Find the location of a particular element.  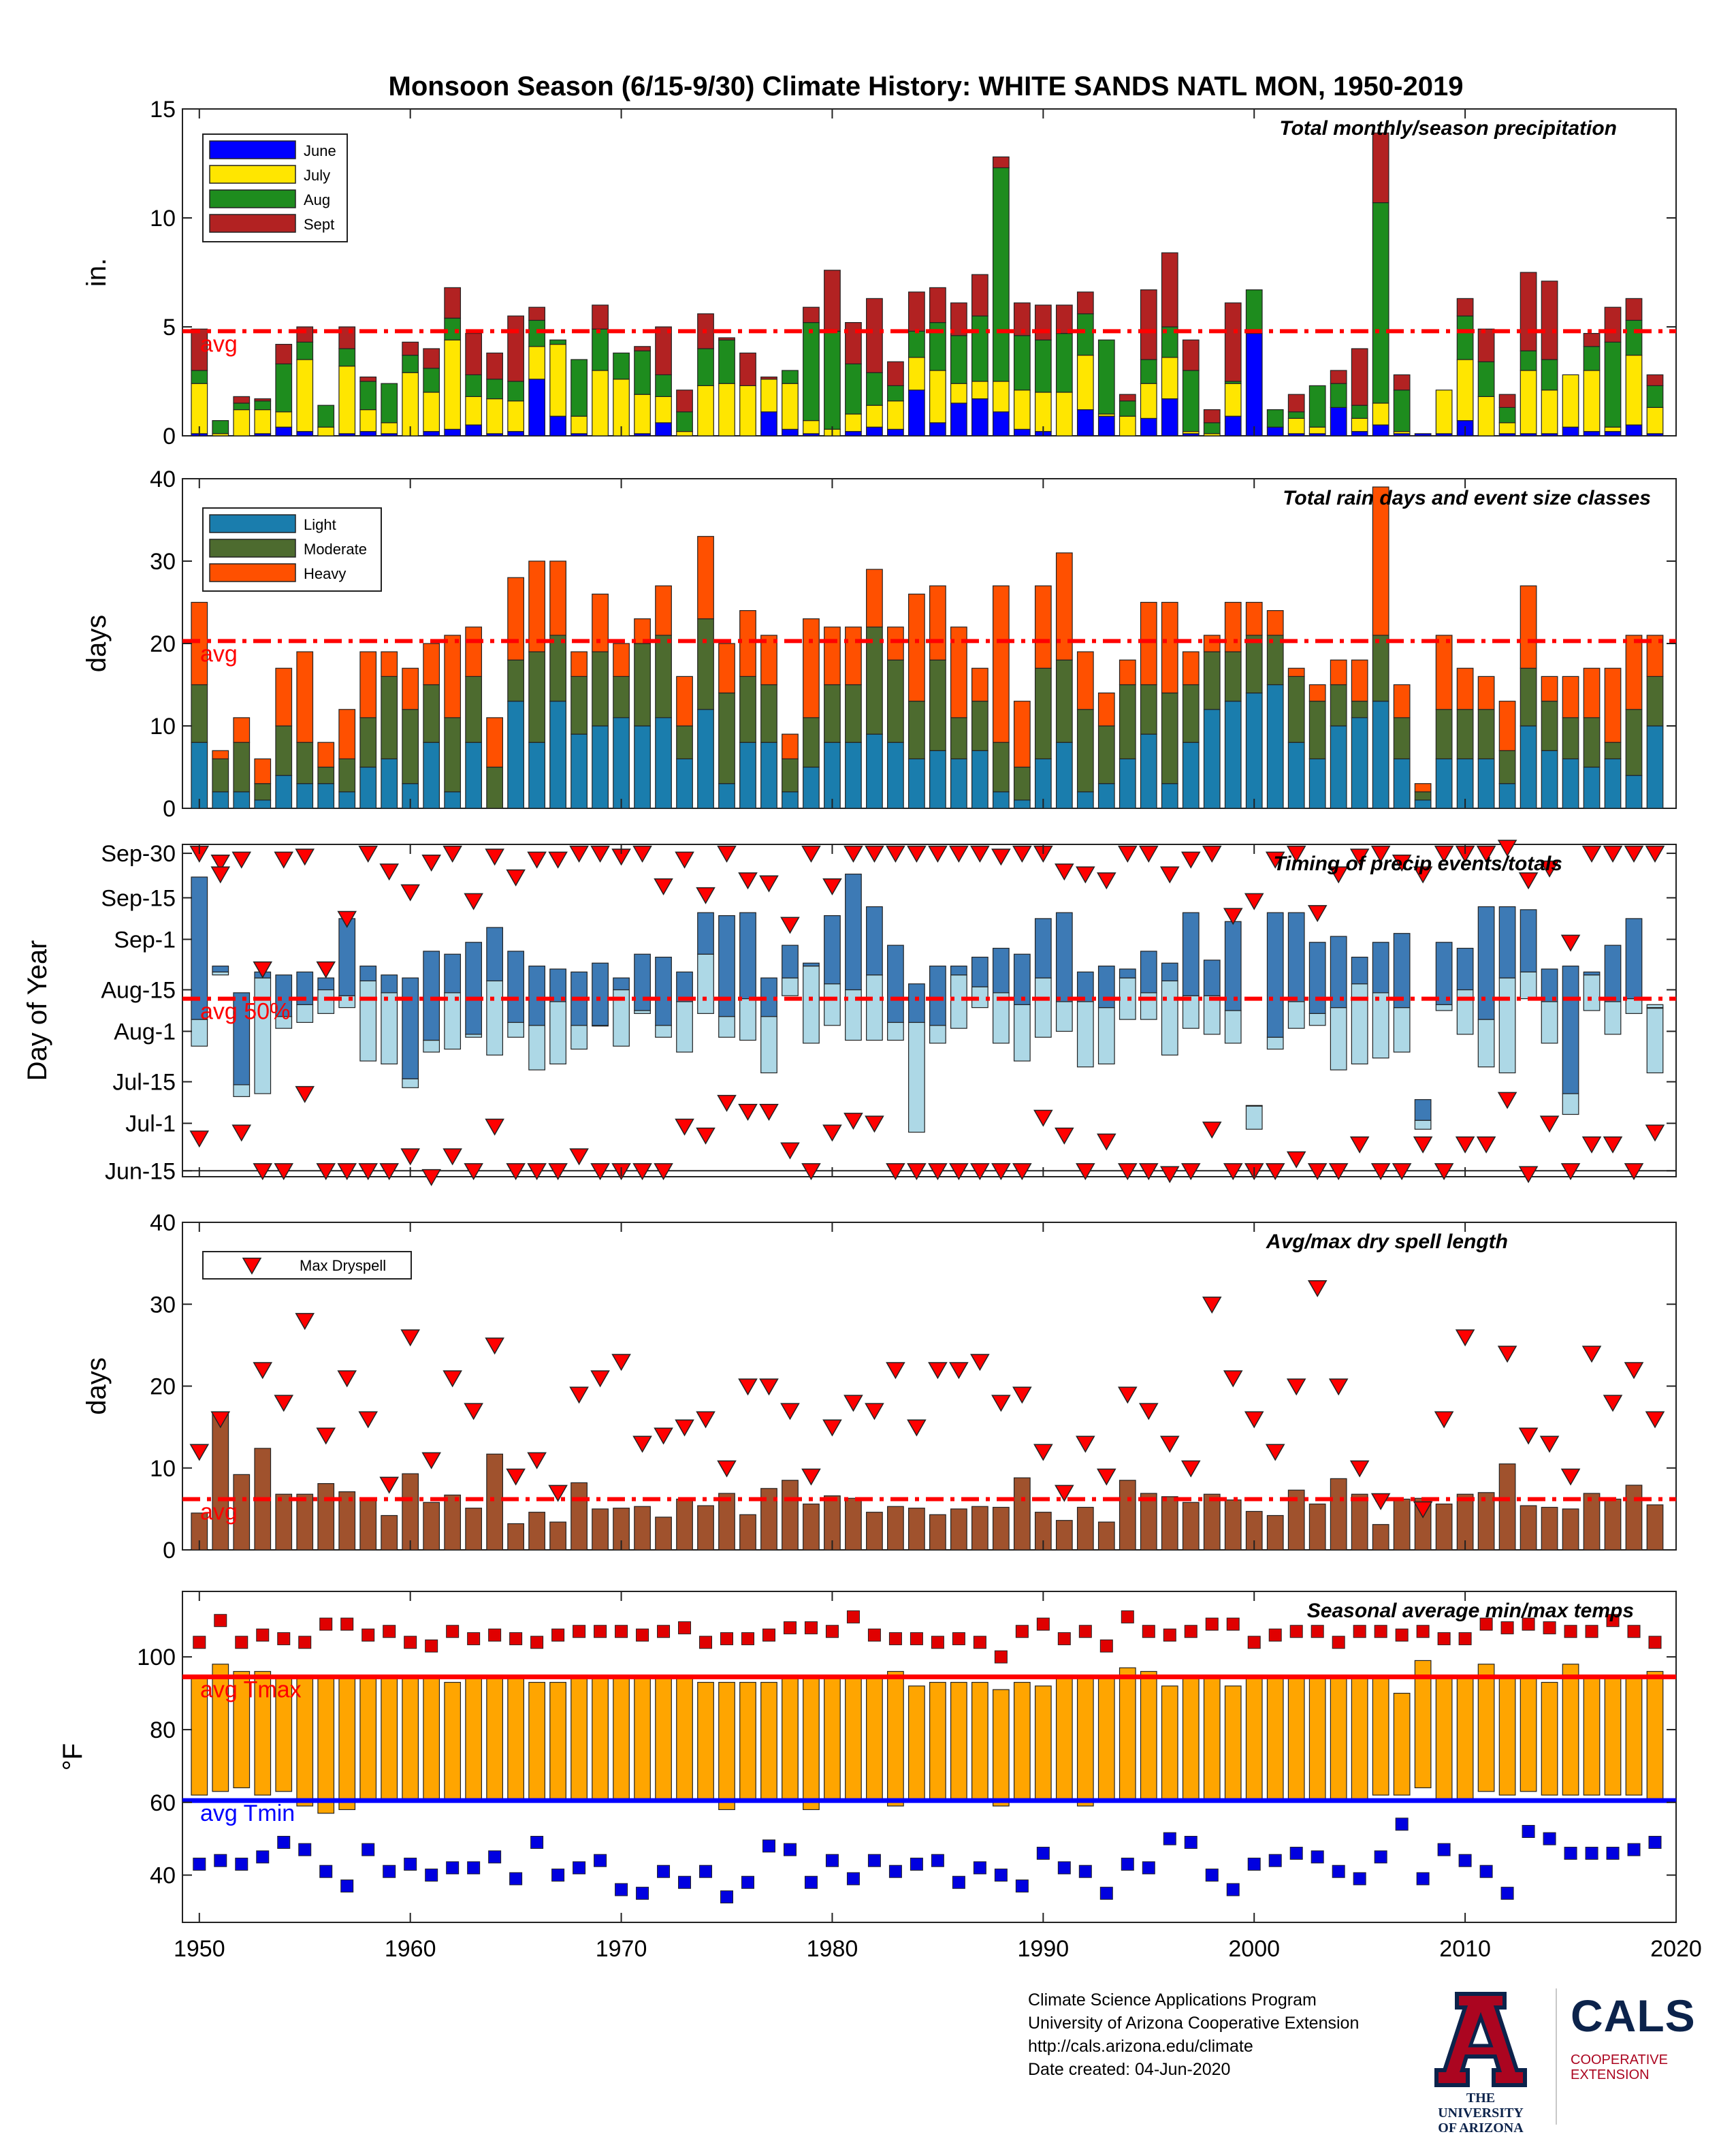

x-tick-label: 1970 is located at coordinates (621, 1949).